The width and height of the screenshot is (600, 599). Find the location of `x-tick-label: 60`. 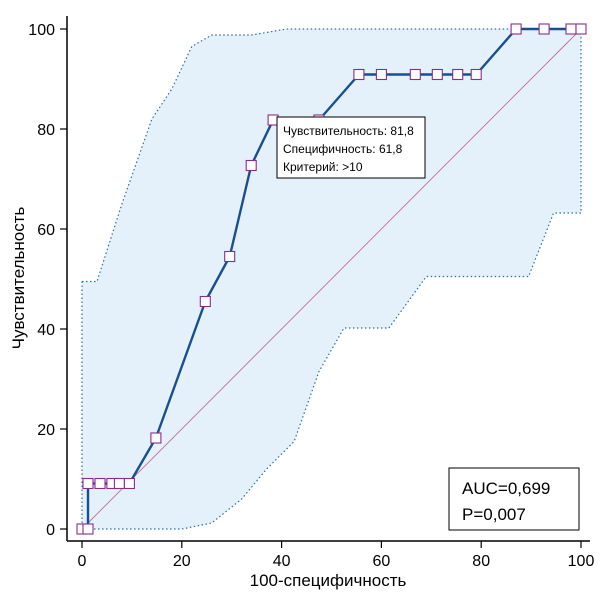

x-tick-label: 60 is located at coordinates (382, 561).